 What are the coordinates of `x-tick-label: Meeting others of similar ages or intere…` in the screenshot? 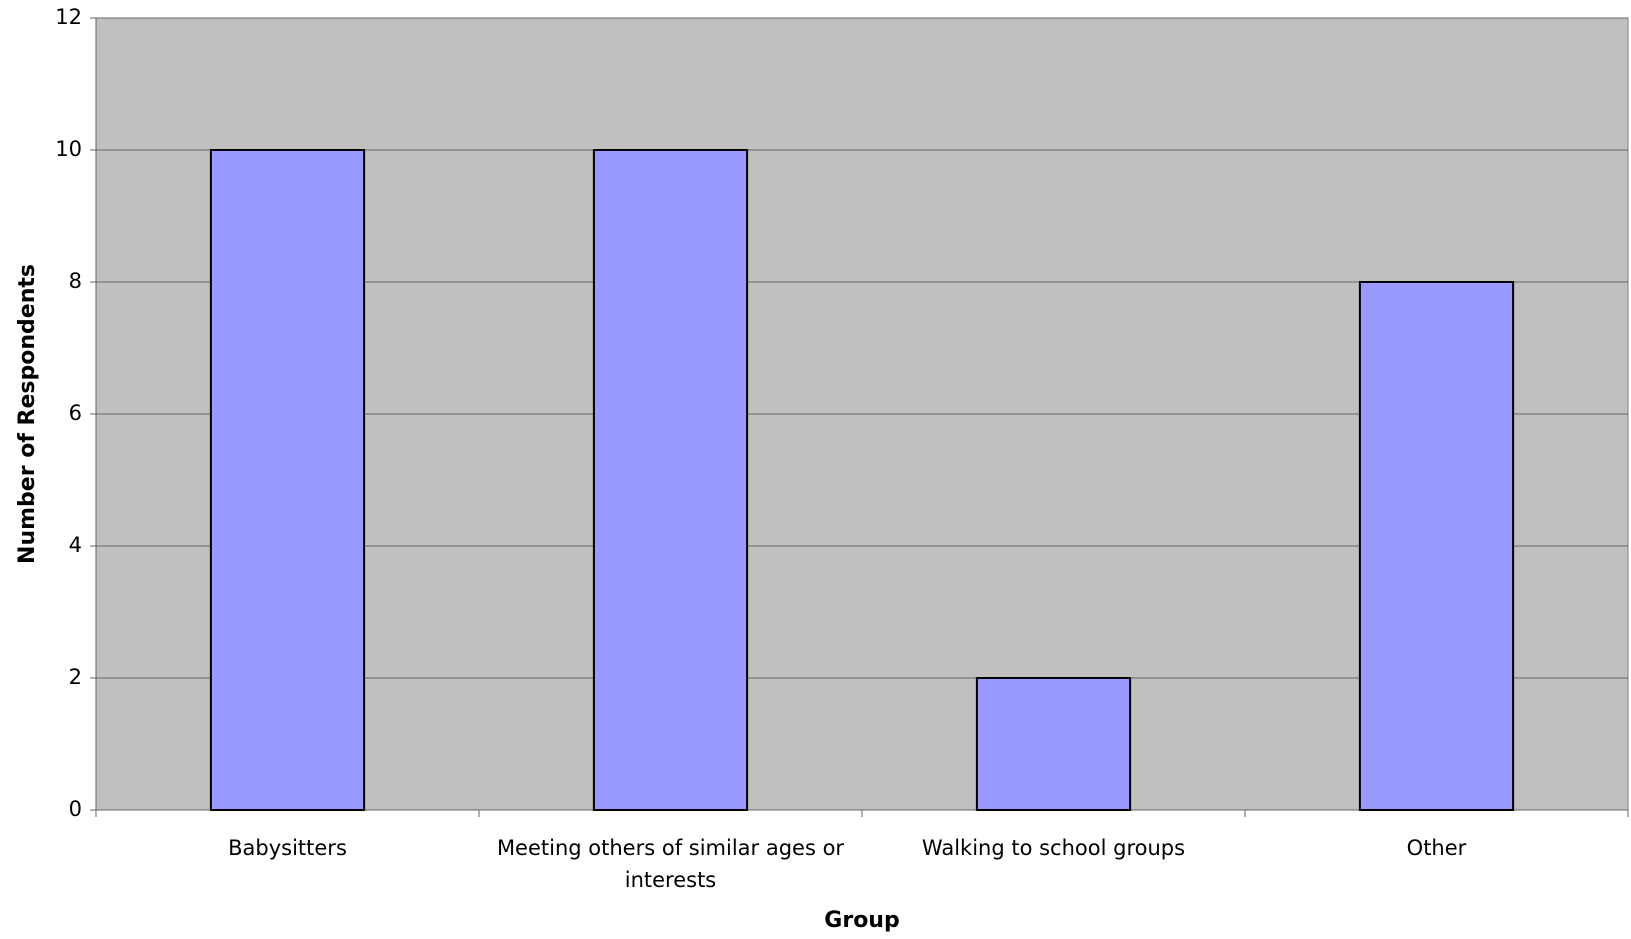 It's located at (670, 864).